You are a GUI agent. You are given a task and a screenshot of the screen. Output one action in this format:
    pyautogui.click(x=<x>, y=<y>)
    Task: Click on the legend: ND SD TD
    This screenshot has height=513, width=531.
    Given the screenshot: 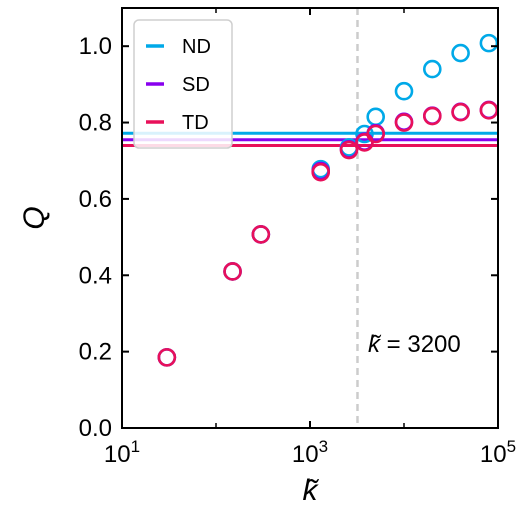 What is the action you would take?
    pyautogui.click(x=183, y=84)
    